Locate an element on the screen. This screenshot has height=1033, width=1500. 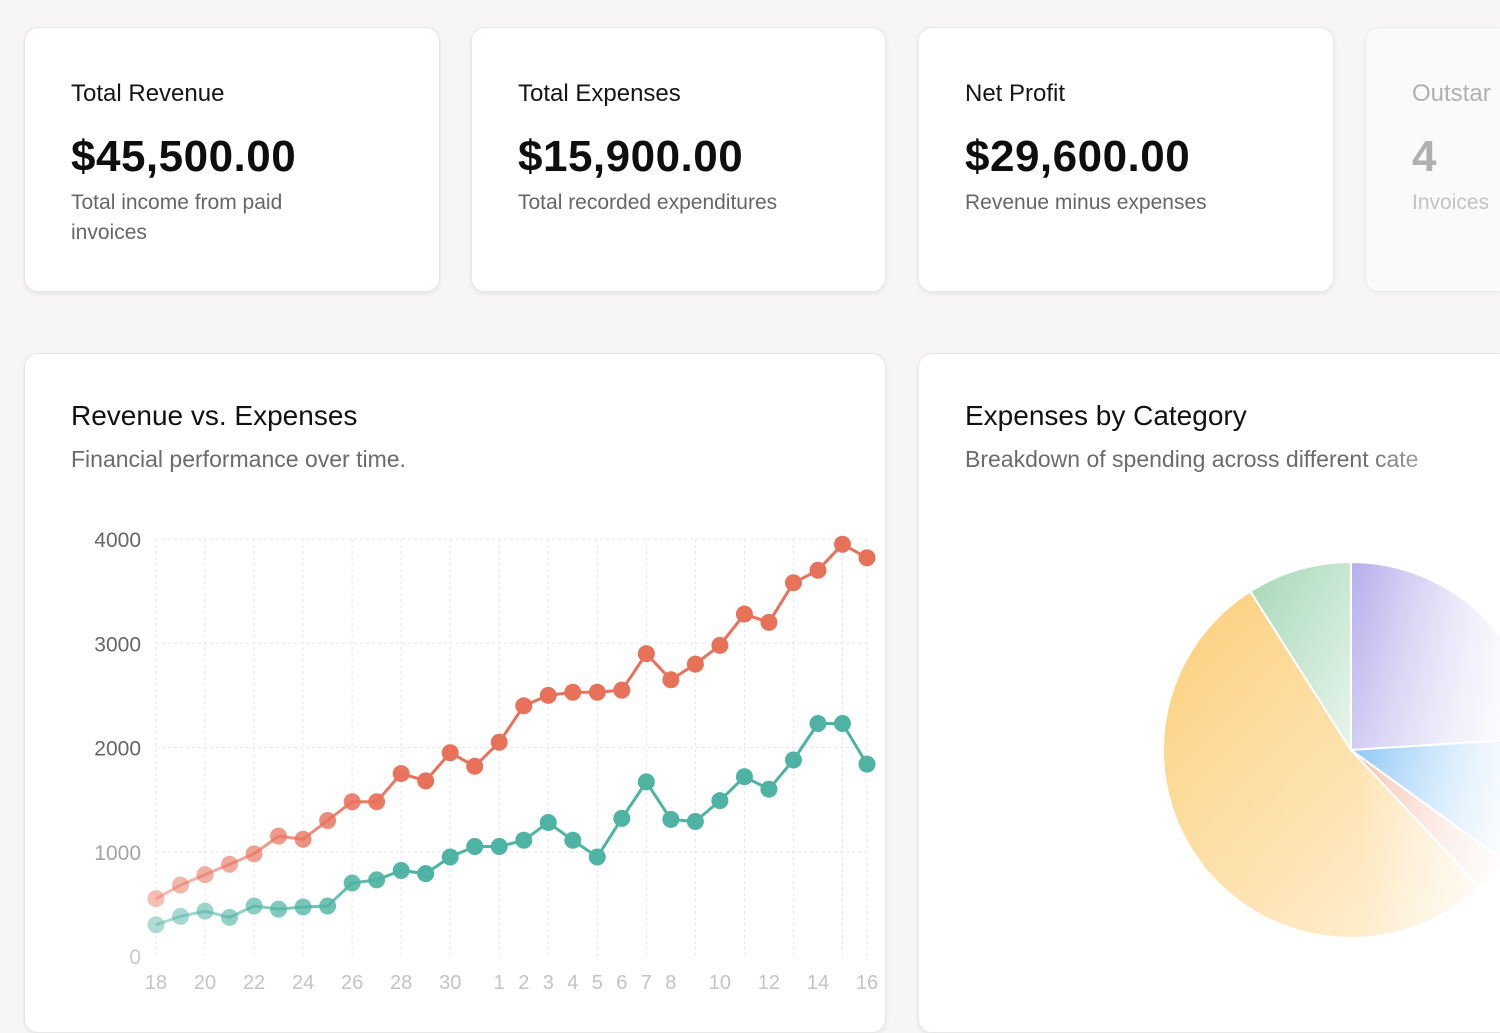
stat-value: $29,600.00 is located at coordinates (1078, 156).